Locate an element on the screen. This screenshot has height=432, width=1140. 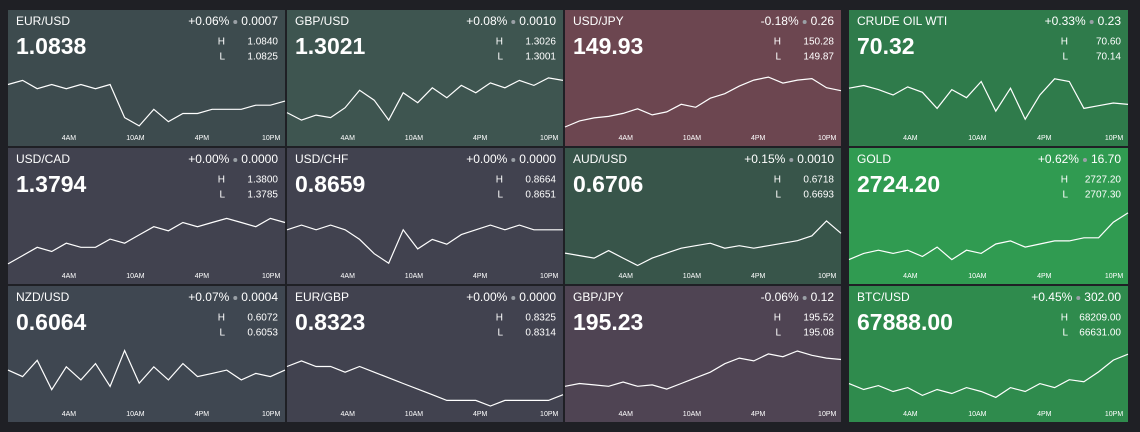
low-value: 0.6693 is located at coordinates (818, 195).